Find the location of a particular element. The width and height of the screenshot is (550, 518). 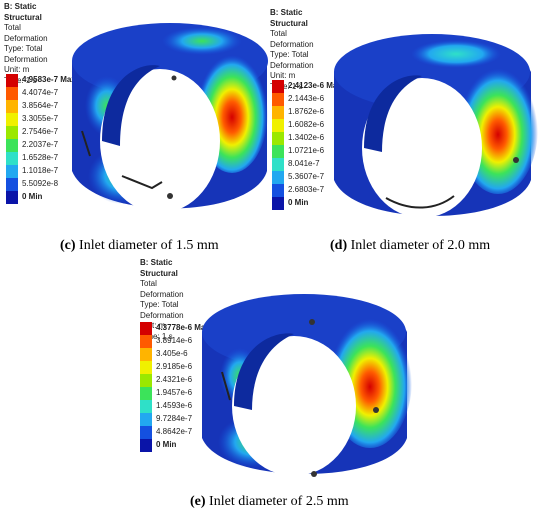

ring-model-c is located at coordinates (170, 118).